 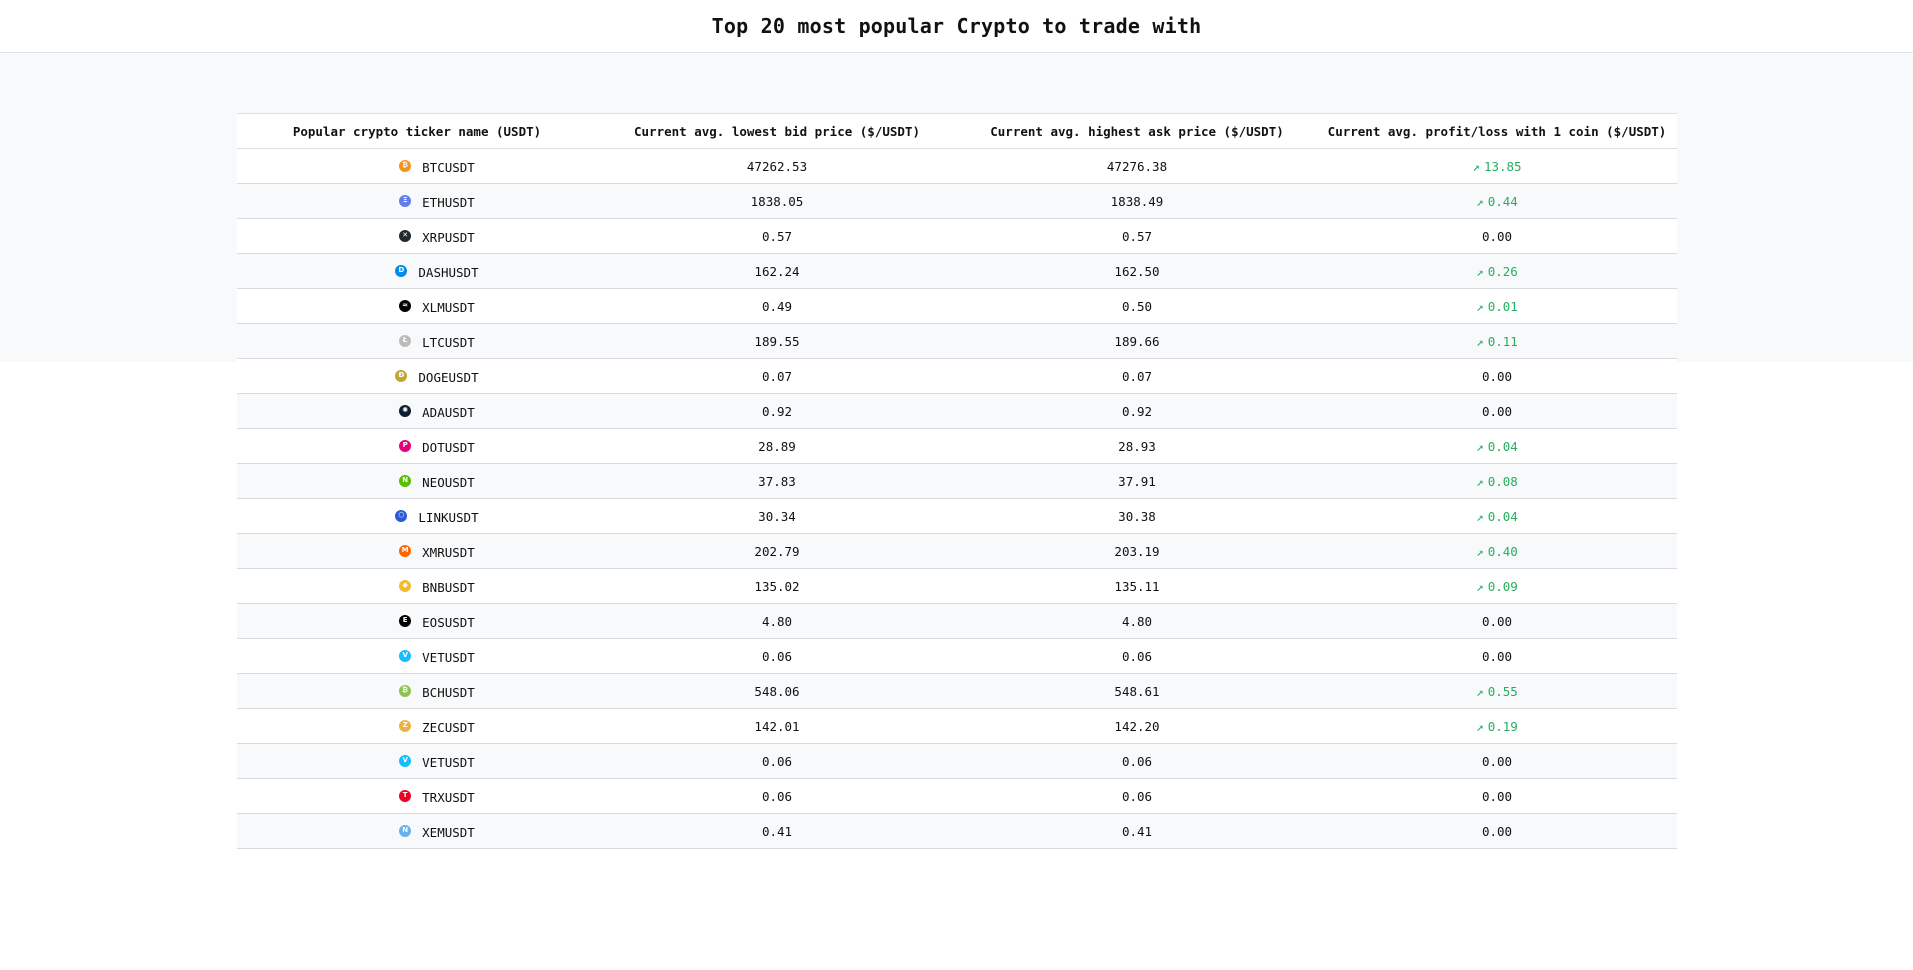 What do you see at coordinates (957, 691) in the screenshot?
I see `table-row: ₿ BCHUSDT 548.06 548.61 ↗ 0.55` at bounding box center [957, 691].